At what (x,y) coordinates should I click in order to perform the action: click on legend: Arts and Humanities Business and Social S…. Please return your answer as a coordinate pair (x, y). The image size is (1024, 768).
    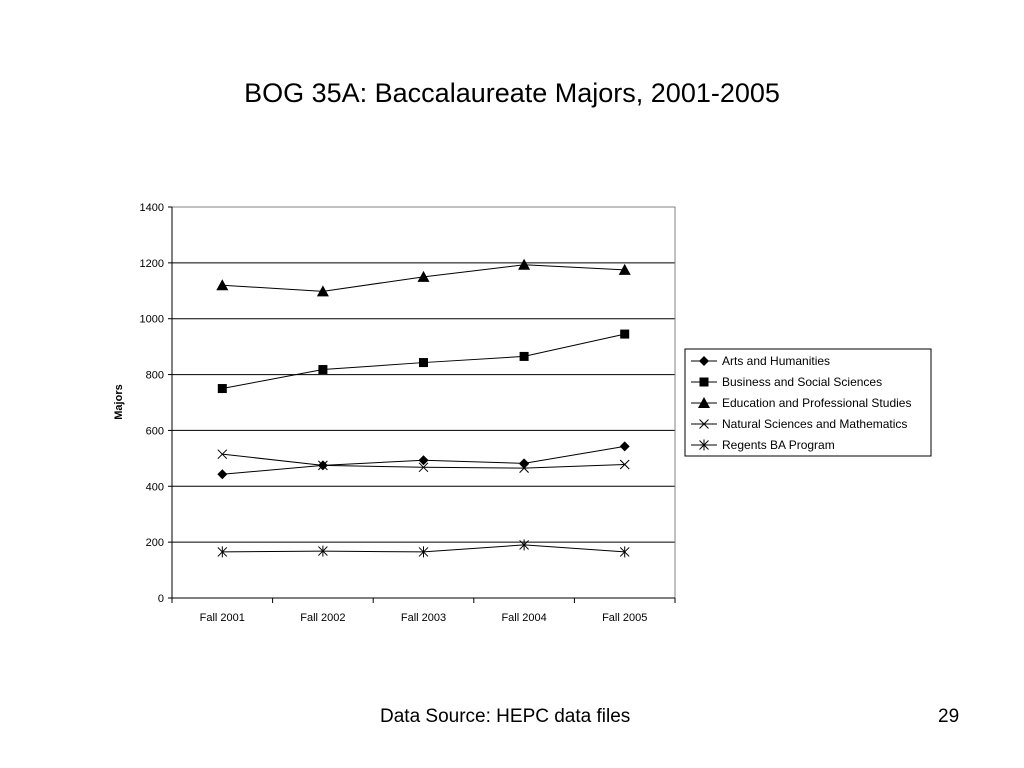
    Looking at the image, I should click on (808, 402).